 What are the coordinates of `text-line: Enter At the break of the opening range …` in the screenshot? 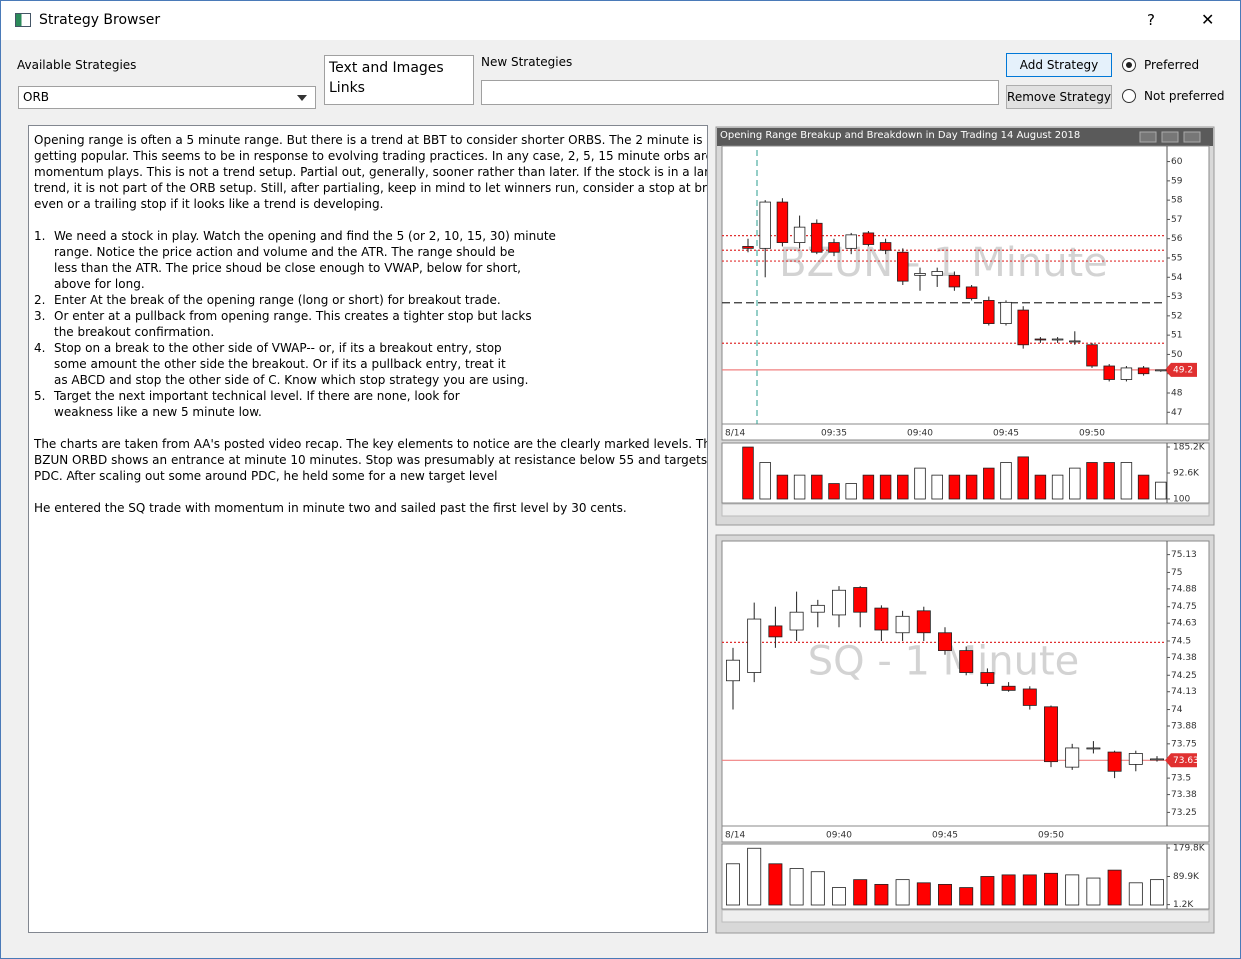 It's located at (277, 300).